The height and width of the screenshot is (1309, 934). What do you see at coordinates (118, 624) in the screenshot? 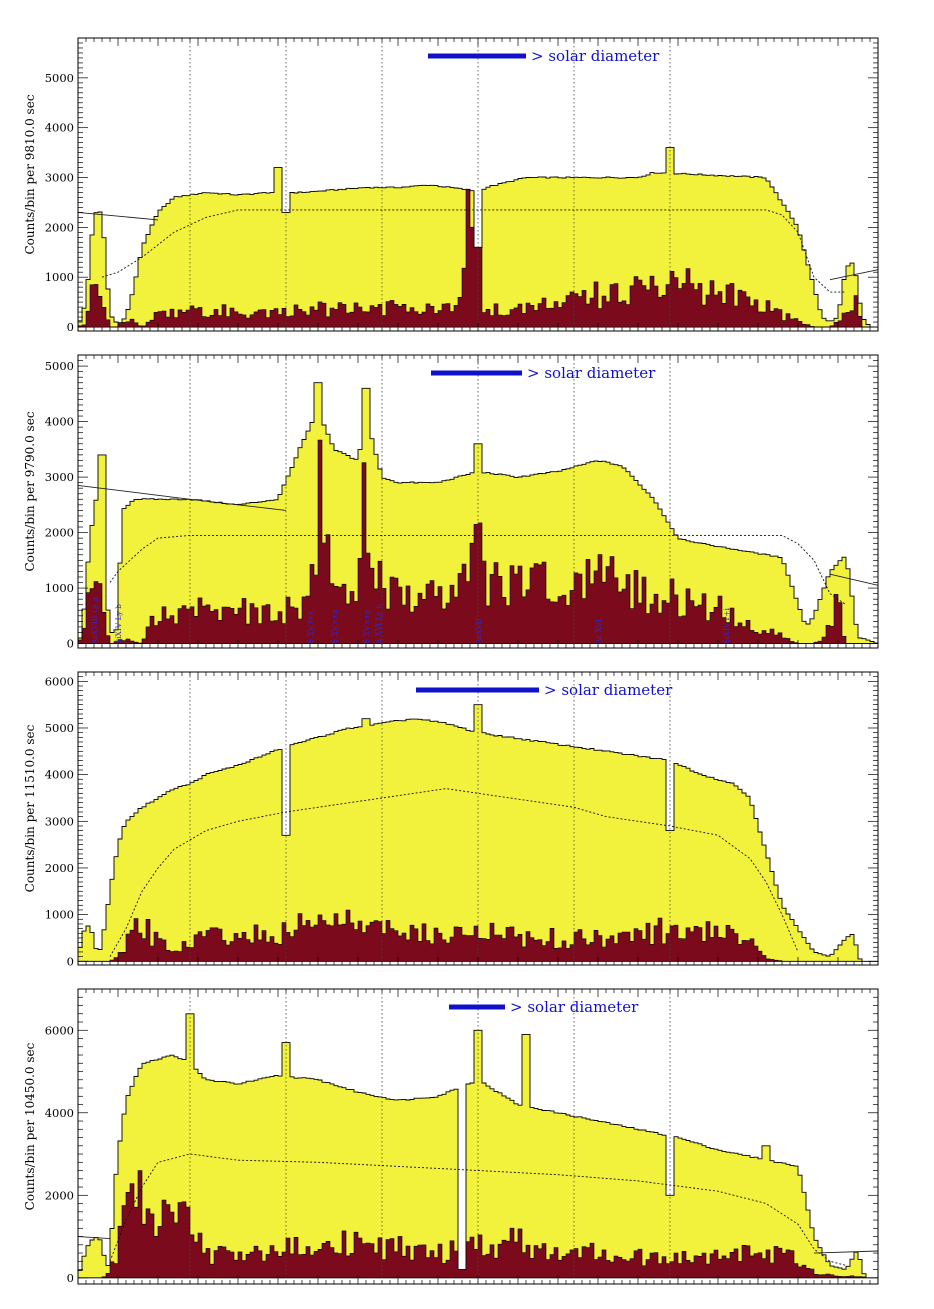
I see `line-label: SiXIV Ly b` at bounding box center [118, 624].